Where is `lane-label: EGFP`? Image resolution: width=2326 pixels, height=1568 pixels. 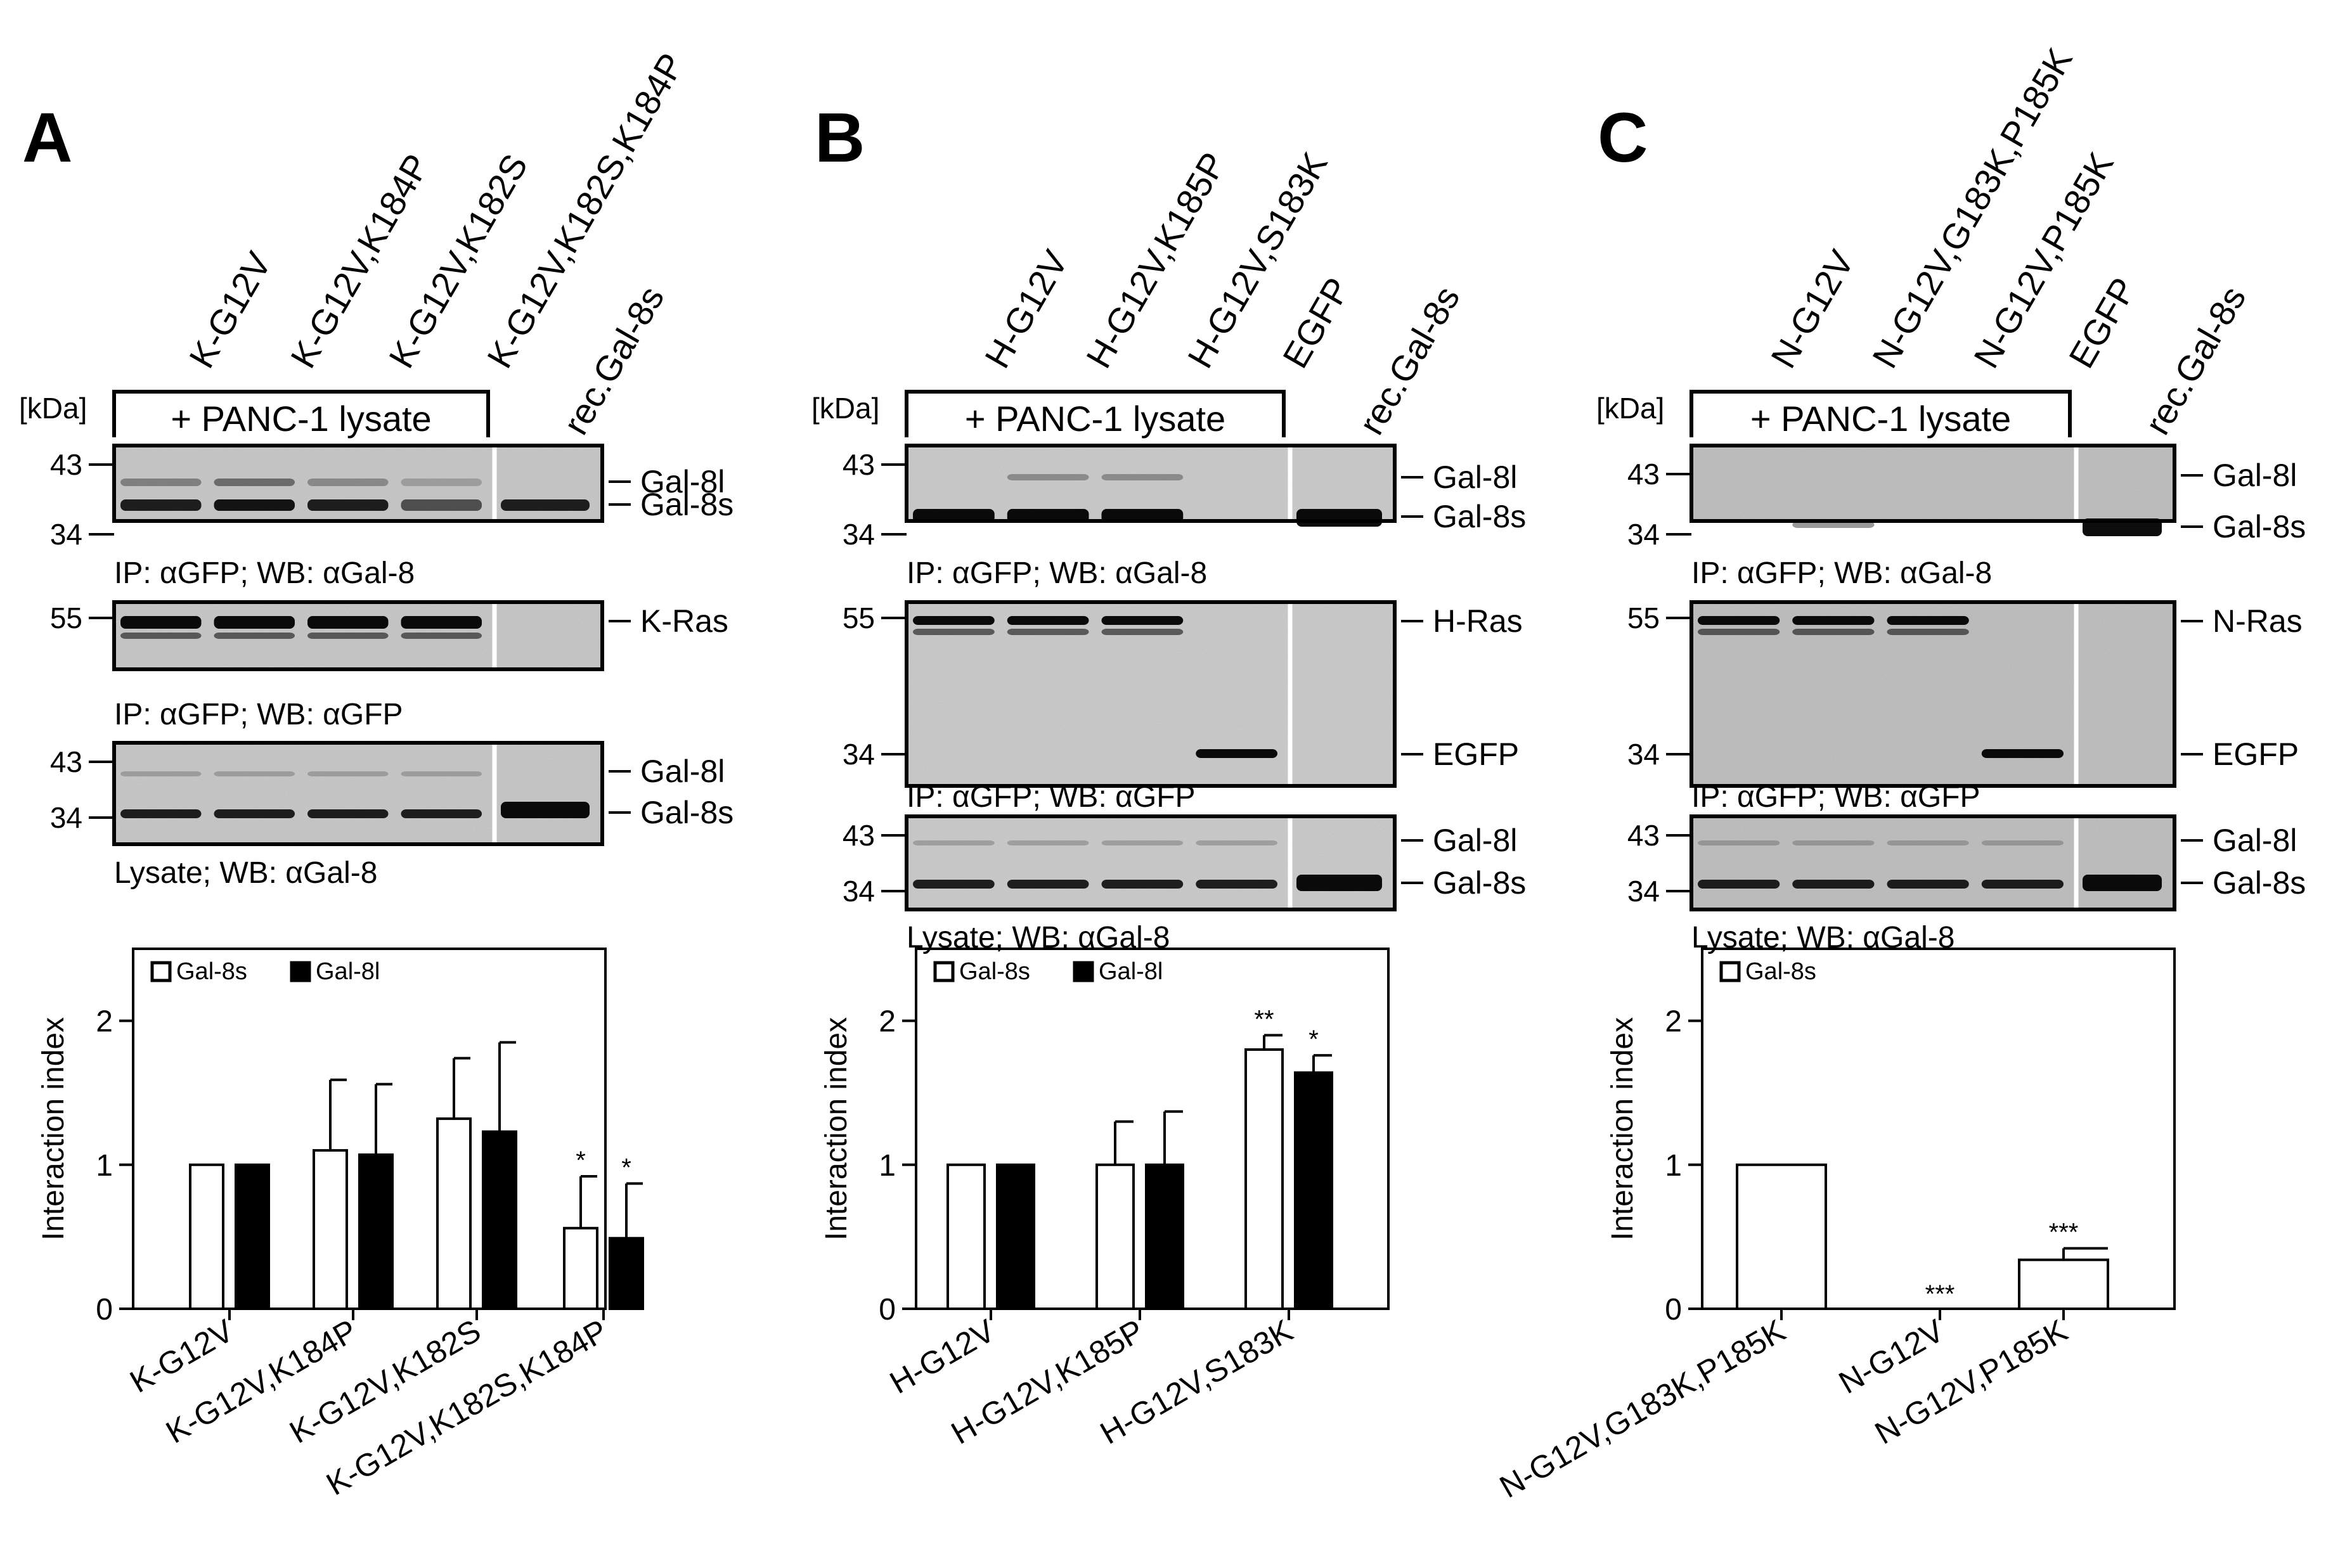 lane-label: EGFP is located at coordinates (1316, 323).